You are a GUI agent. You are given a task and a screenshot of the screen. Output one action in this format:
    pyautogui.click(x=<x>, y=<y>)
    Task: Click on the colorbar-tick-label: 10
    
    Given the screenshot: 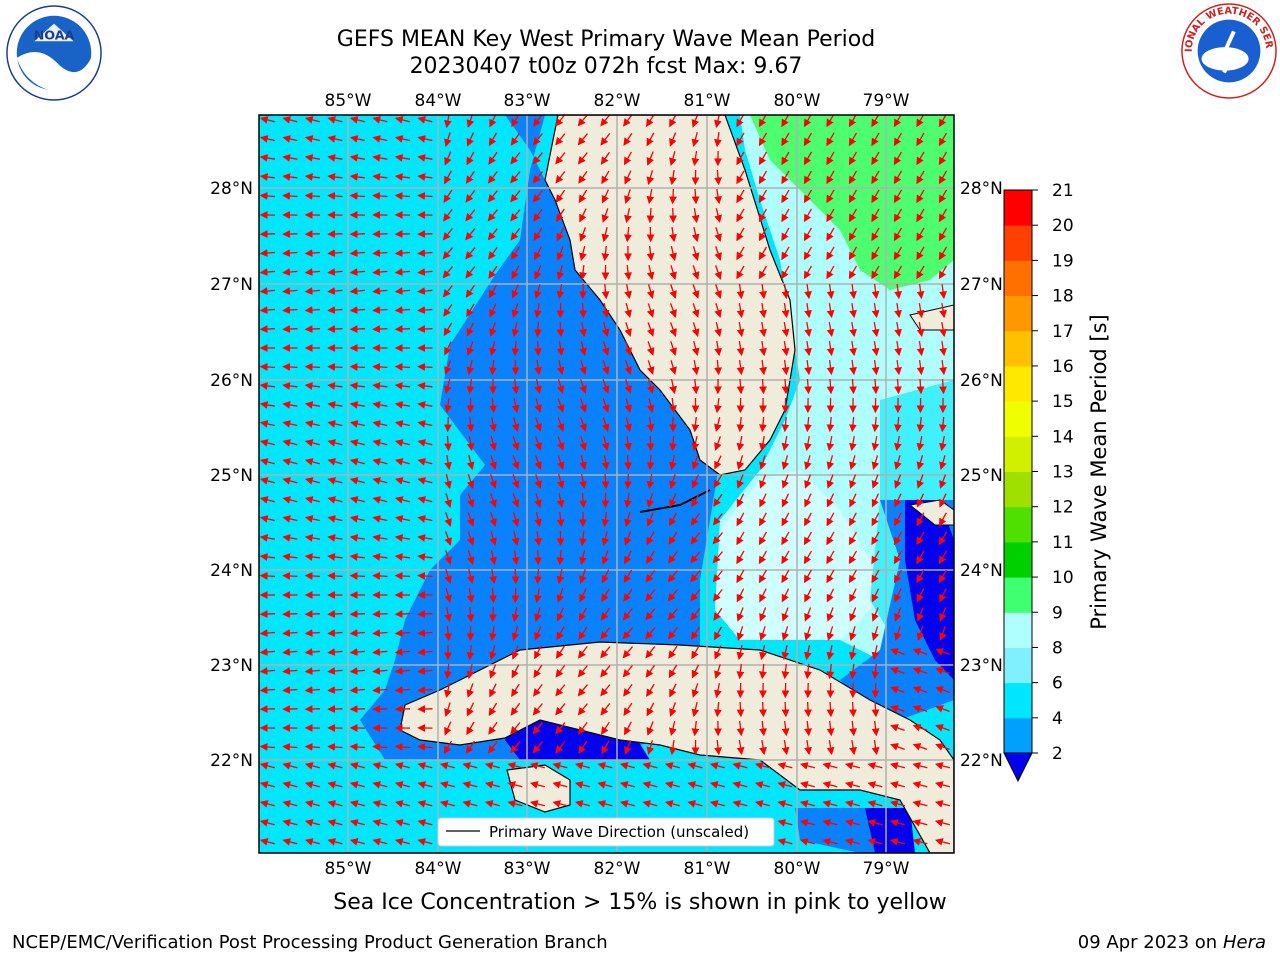 What is the action you would take?
    pyautogui.click(x=1063, y=578)
    